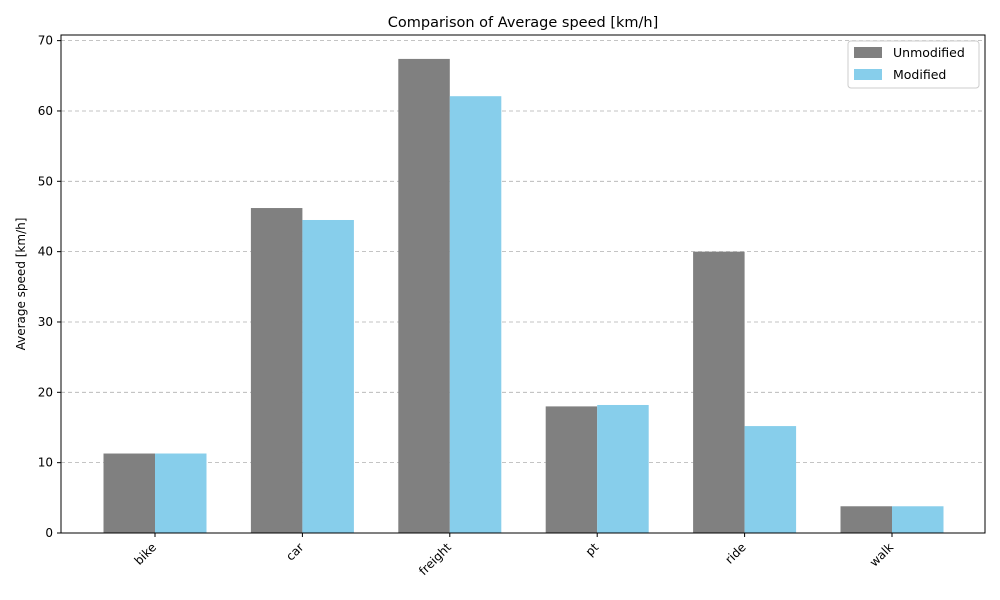 The image size is (1000, 600). What do you see at coordinates (129, 493) in the screenshot?
I see `bar-unmodified-bike` at bounding box center [129, 493].